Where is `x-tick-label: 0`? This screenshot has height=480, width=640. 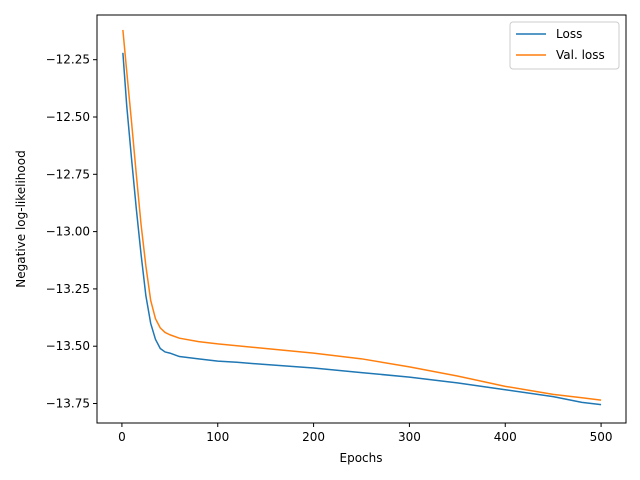
x-tick-label: 0 is located at coordinates (122, 437).